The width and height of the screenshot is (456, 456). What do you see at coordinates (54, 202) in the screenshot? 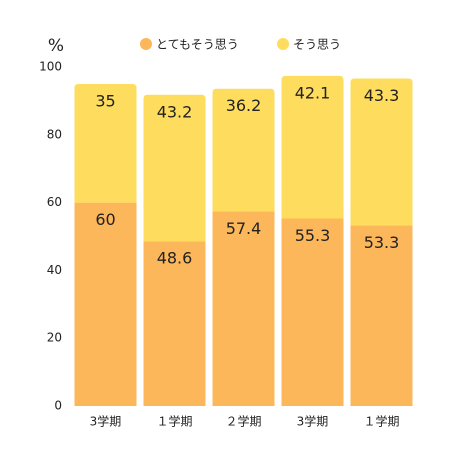
I see `y-tick-label: 60` at bounding box center [54, 202].